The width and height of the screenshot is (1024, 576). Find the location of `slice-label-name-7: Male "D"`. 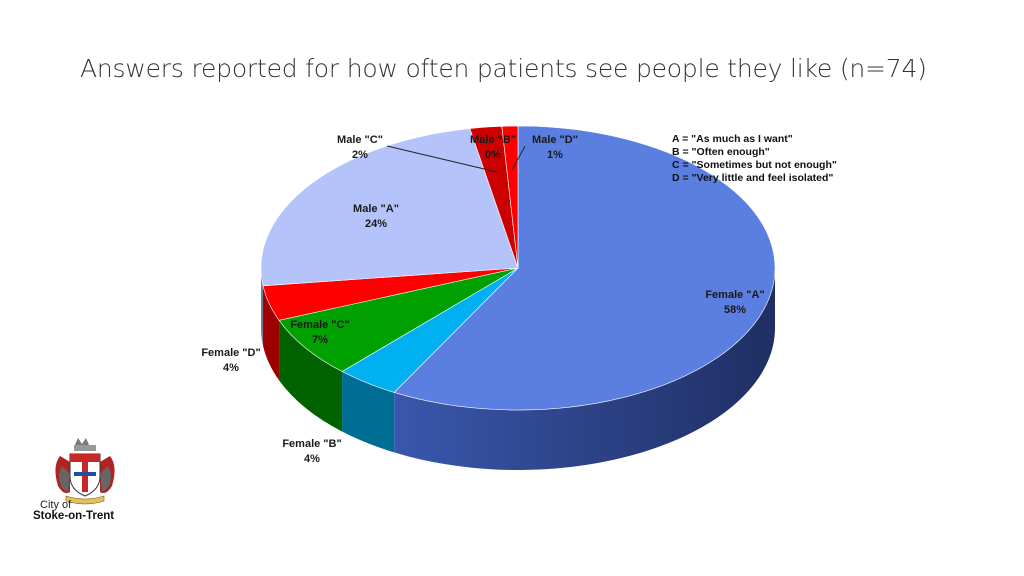

slice-label-name-7: Male "D" is located at coordinates (555, 140).